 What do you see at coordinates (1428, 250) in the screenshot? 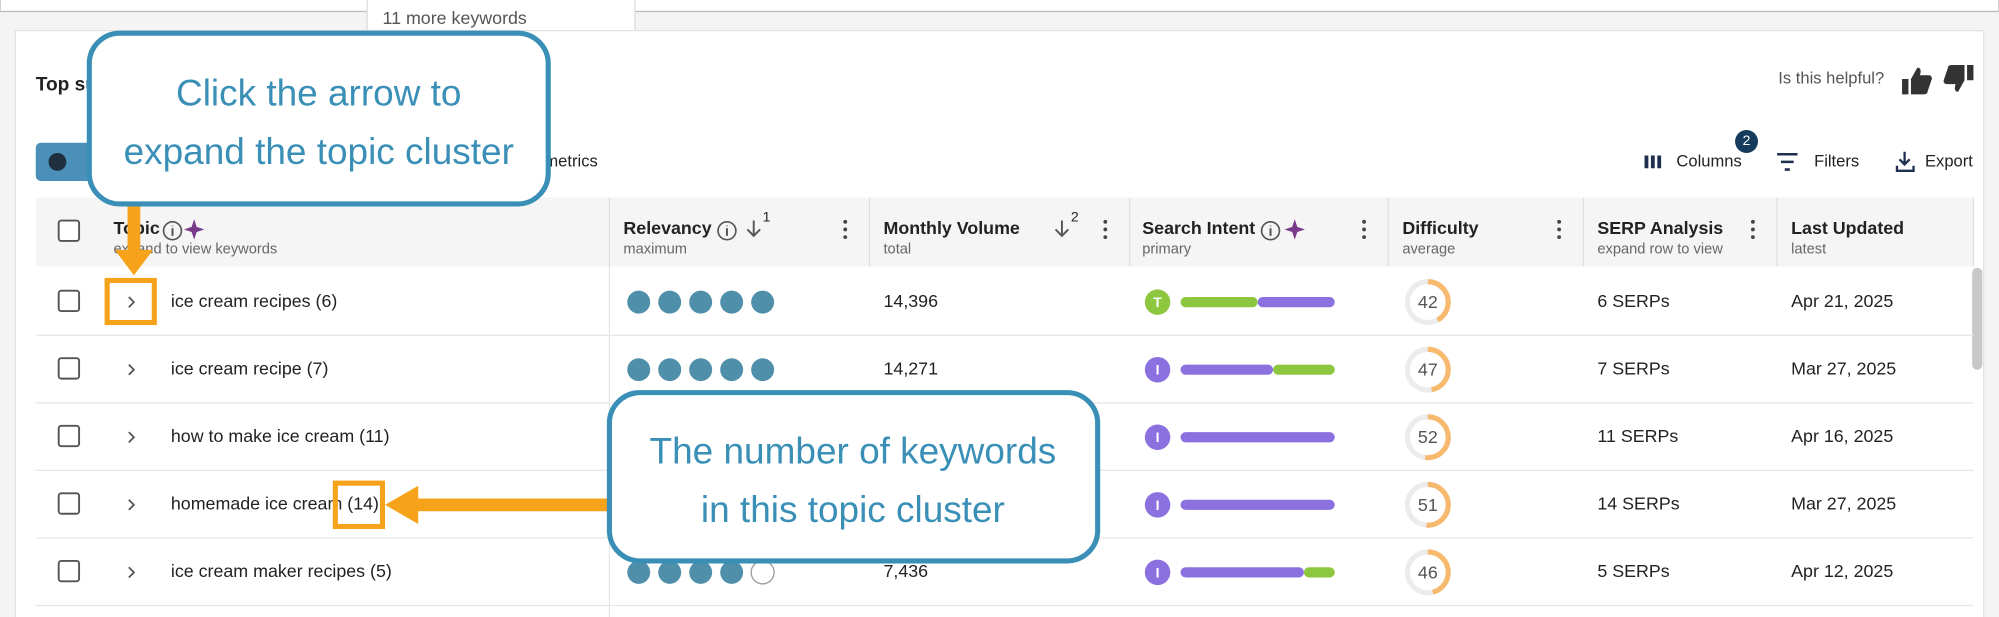
I see `column-subtitle: average` at bounding box center [1428, 250].